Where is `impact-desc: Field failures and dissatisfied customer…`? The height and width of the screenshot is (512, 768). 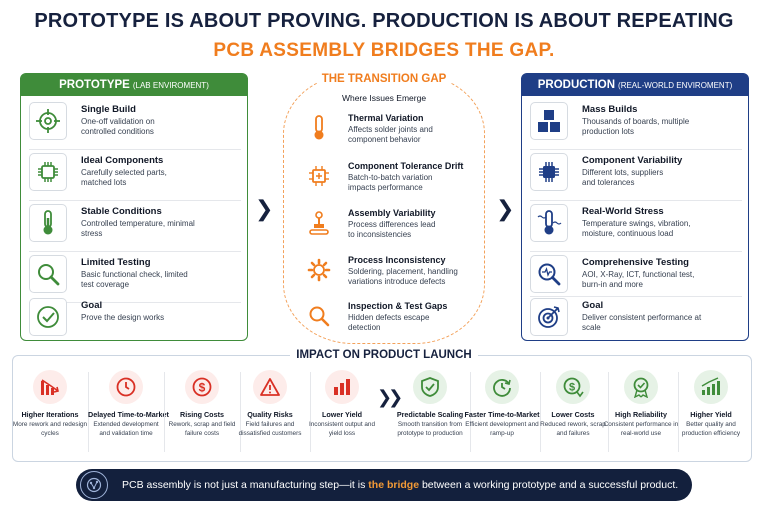
impact-desc: Field failures and dissatisfied customer… is located at coordinates (270, 429).